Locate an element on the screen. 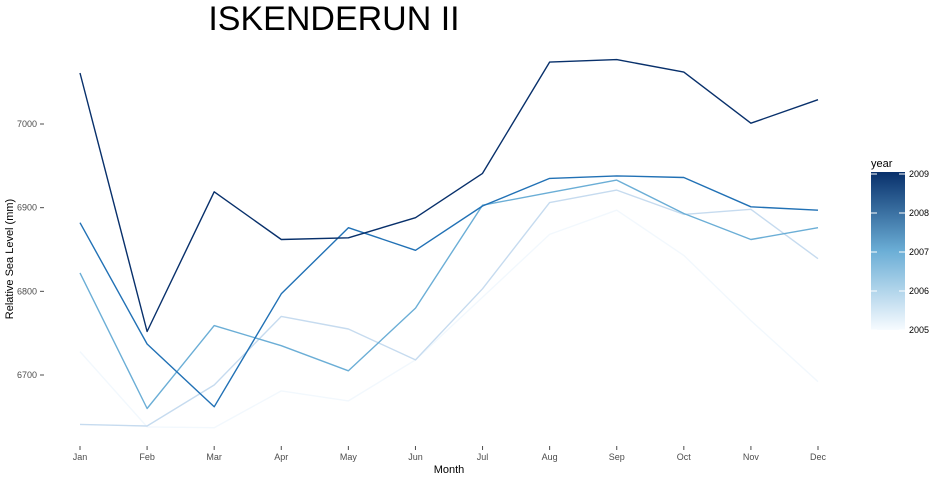  y-tick-label-6900: 6900 is located at coordinates (27, 208).